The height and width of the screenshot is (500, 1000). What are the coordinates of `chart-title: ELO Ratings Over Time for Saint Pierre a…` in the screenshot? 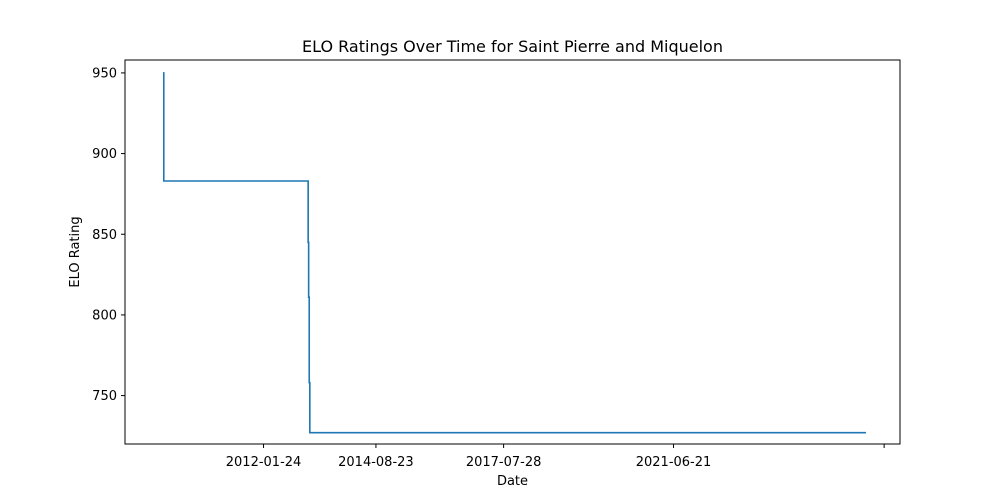 It's located at (512, 46).